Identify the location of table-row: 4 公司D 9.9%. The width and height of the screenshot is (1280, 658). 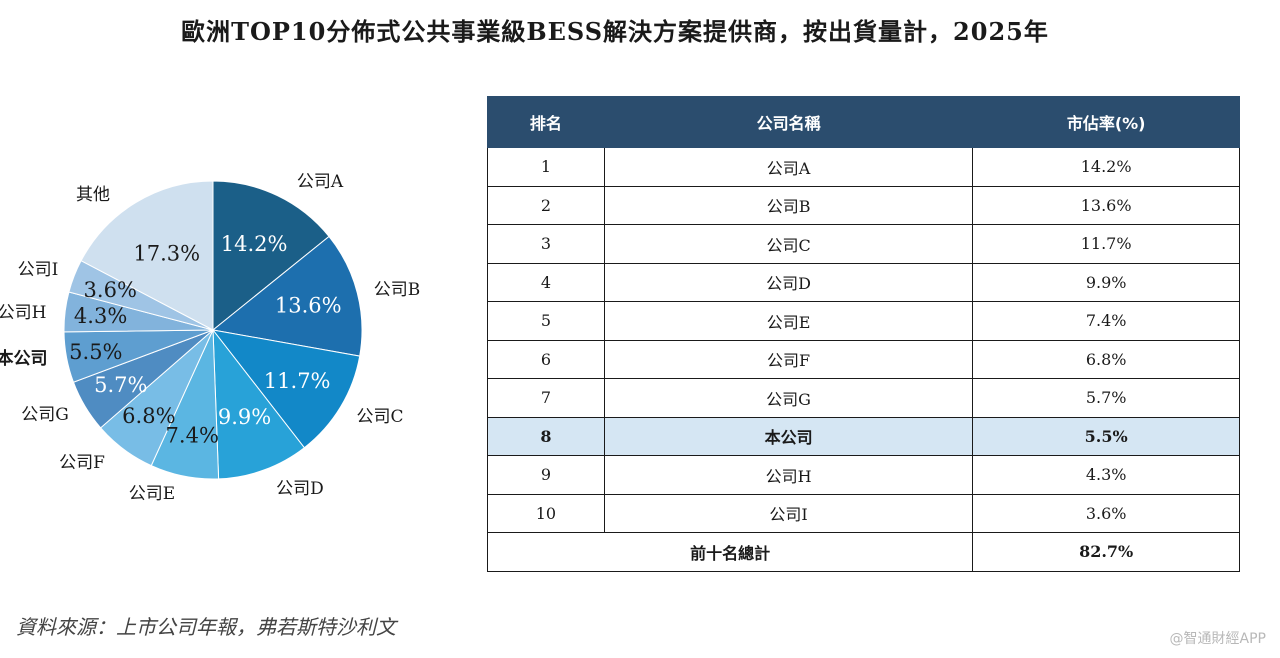
(863, 282).